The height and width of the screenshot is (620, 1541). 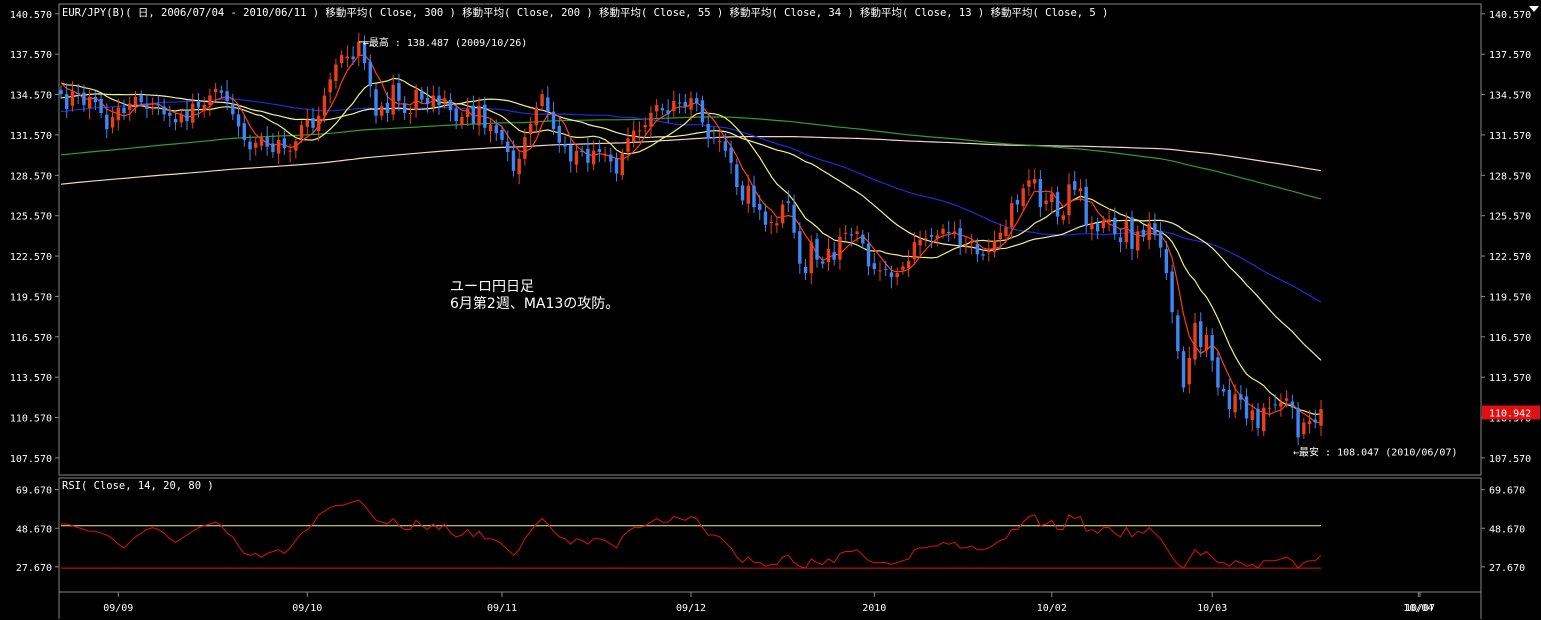 What do you see at coordinates (31, 257) in the screenshot?
I see `price-tick-label-left: 122.570` at bounding box center [31, 257].